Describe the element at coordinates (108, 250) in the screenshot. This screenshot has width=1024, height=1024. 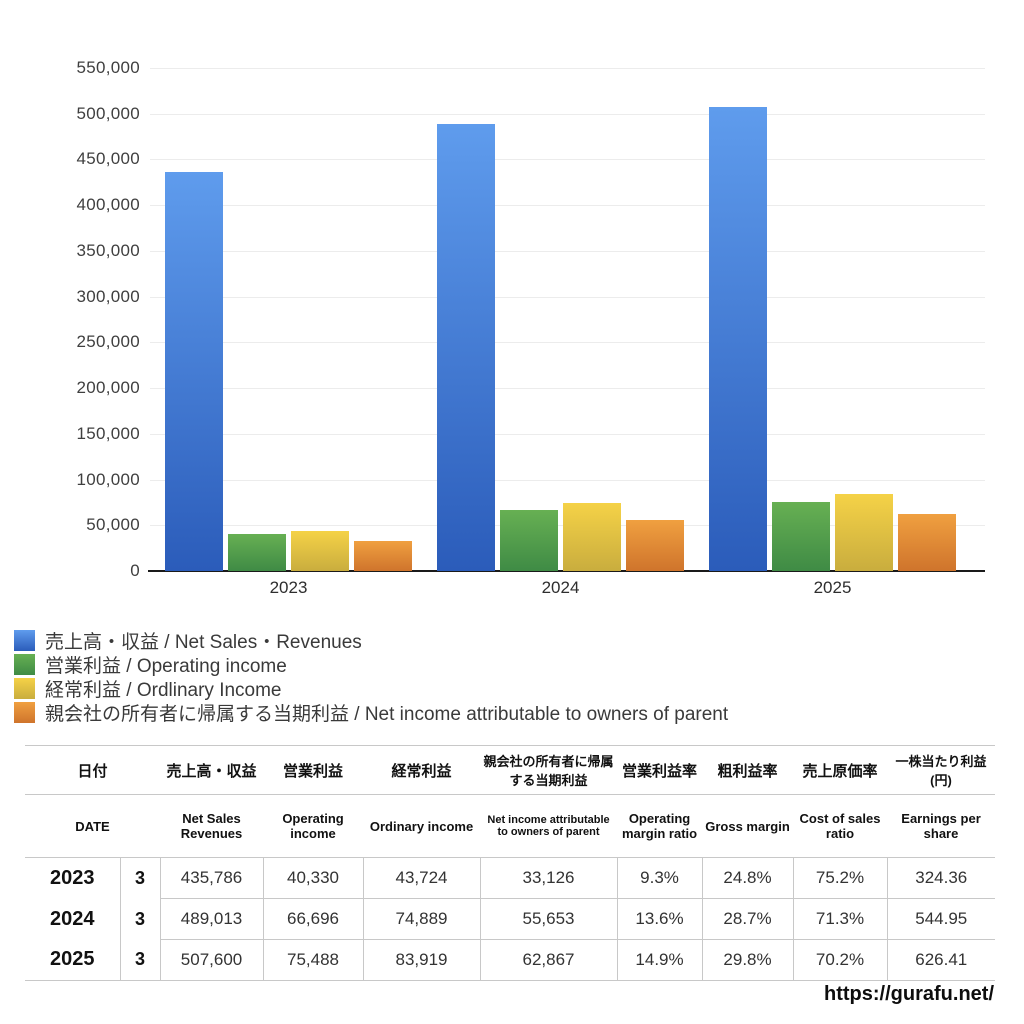
I see `y-axis-tick-label: 350,000` at that location.